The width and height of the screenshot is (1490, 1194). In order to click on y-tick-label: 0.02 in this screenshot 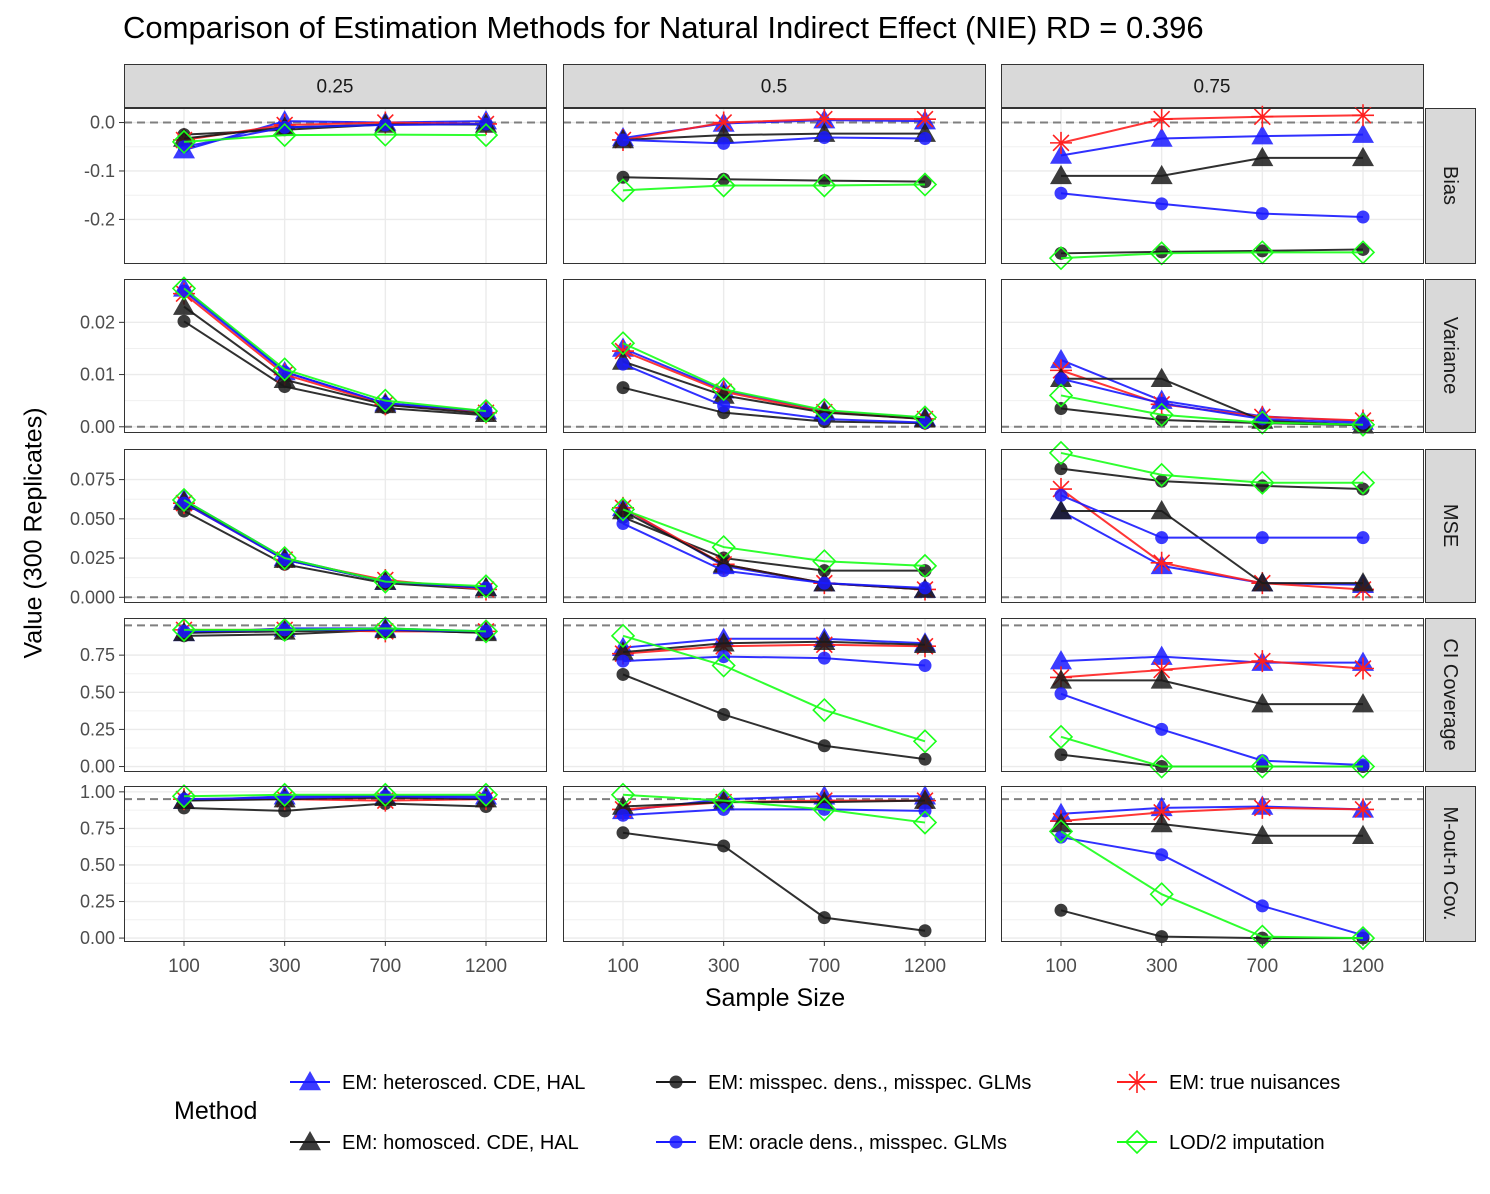, I will do `click(97, 322)`.